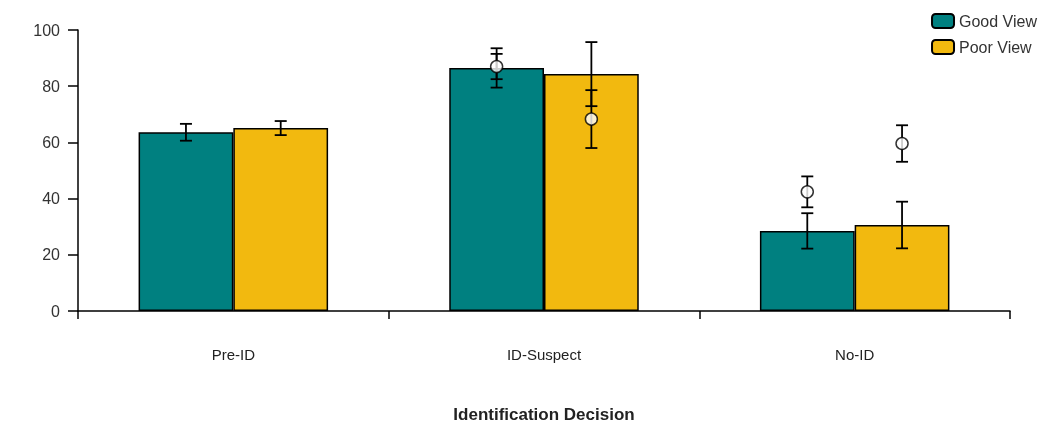 The image size is (1052, 430). I want to click on y-tick-label: 0, so click(56, 311).